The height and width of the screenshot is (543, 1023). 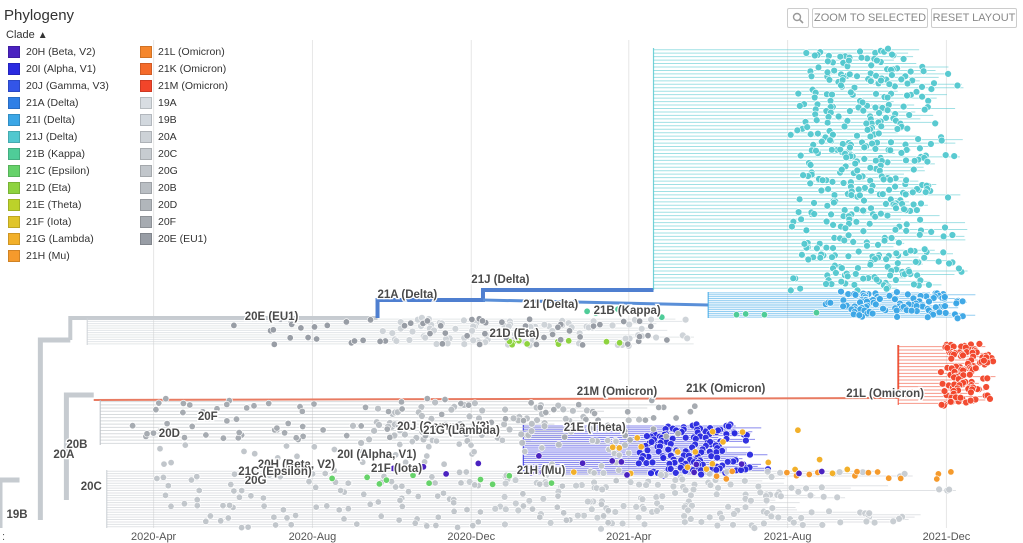 I want to click on zoom-icon-button, so click(x=798, y=18).